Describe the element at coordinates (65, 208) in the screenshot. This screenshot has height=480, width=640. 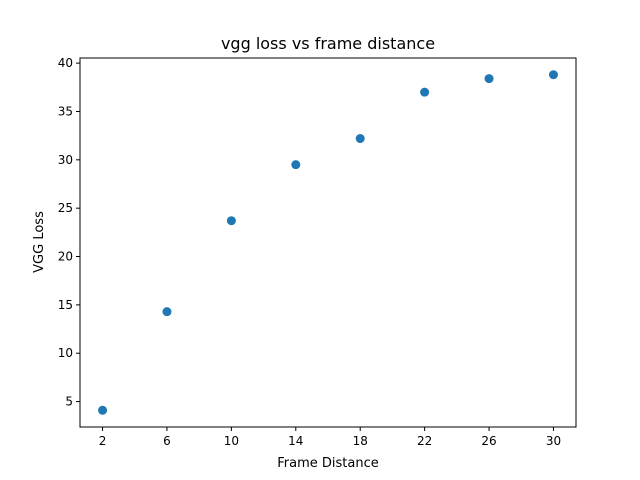
I see `y-tick-label: 25` at that location.